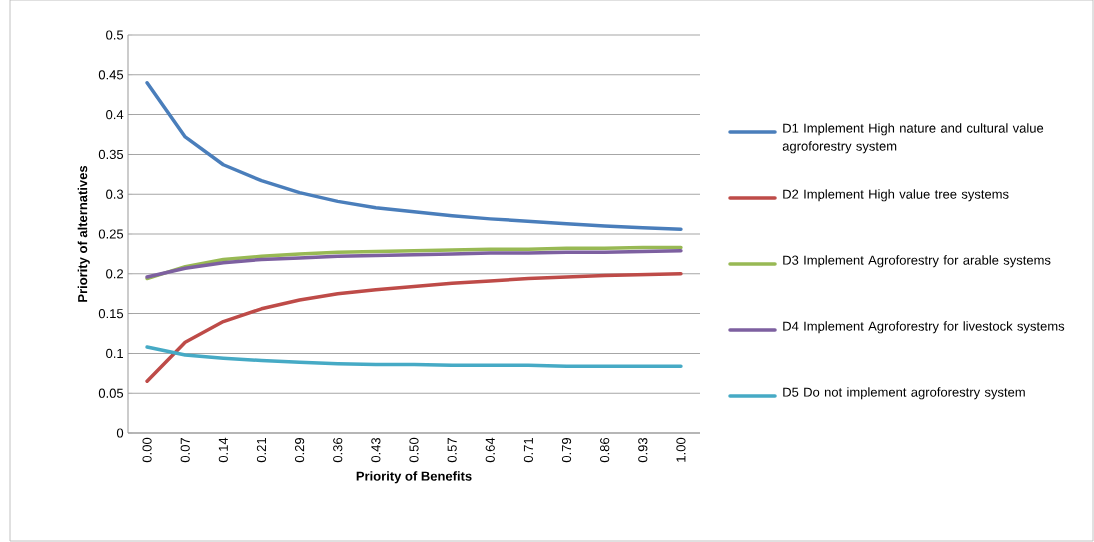  What do you see at coordinates (338, 450) in the screenshot?
I see `x-tick-label: 0.36` at bounding box center [338, 450].